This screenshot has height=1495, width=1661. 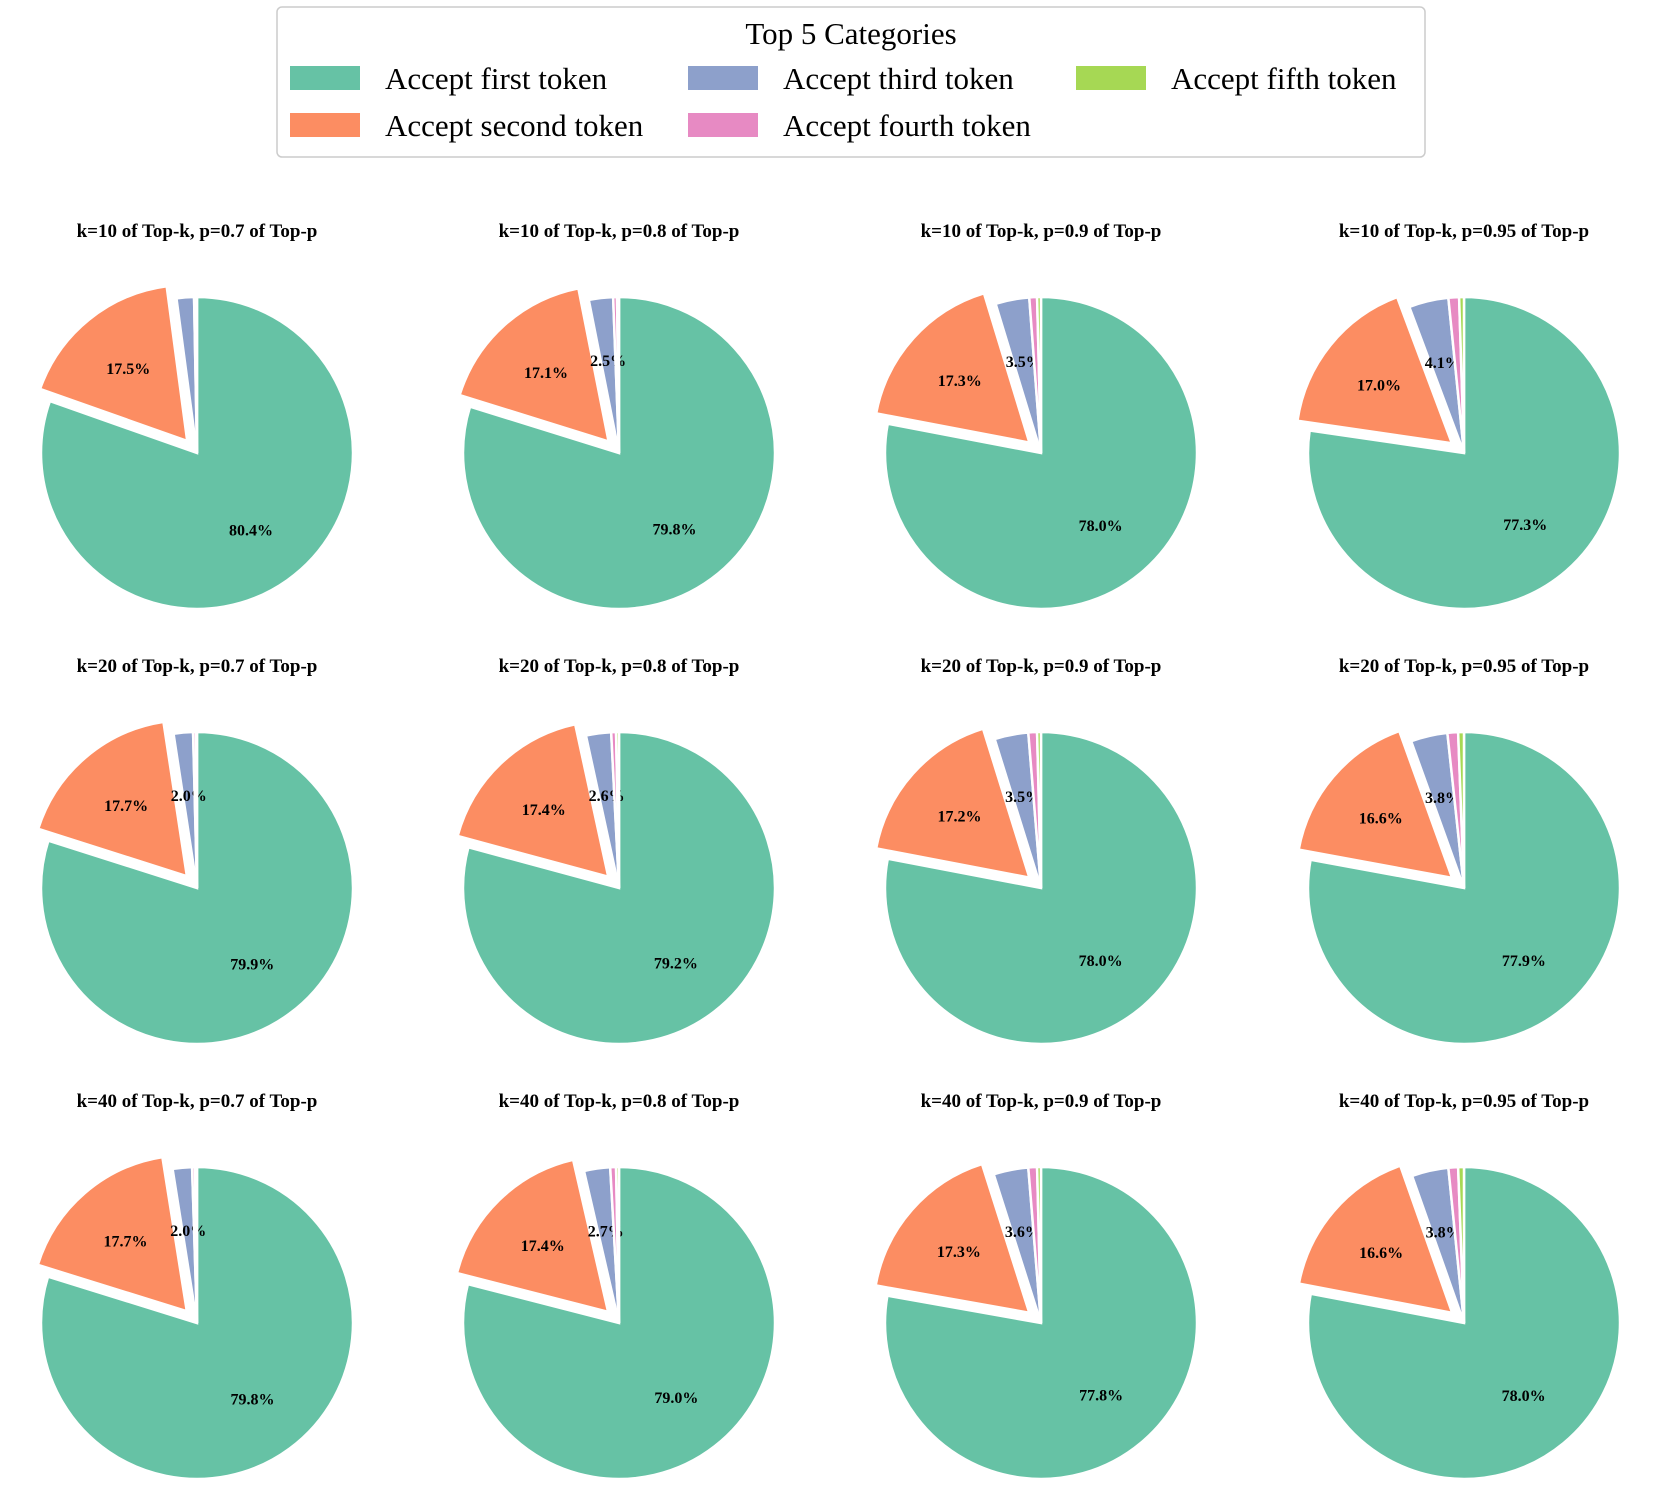 I want to click on panel-title: k=20 of Top-k, p=0.9 of Top-p, so click(x=1041, y=666).